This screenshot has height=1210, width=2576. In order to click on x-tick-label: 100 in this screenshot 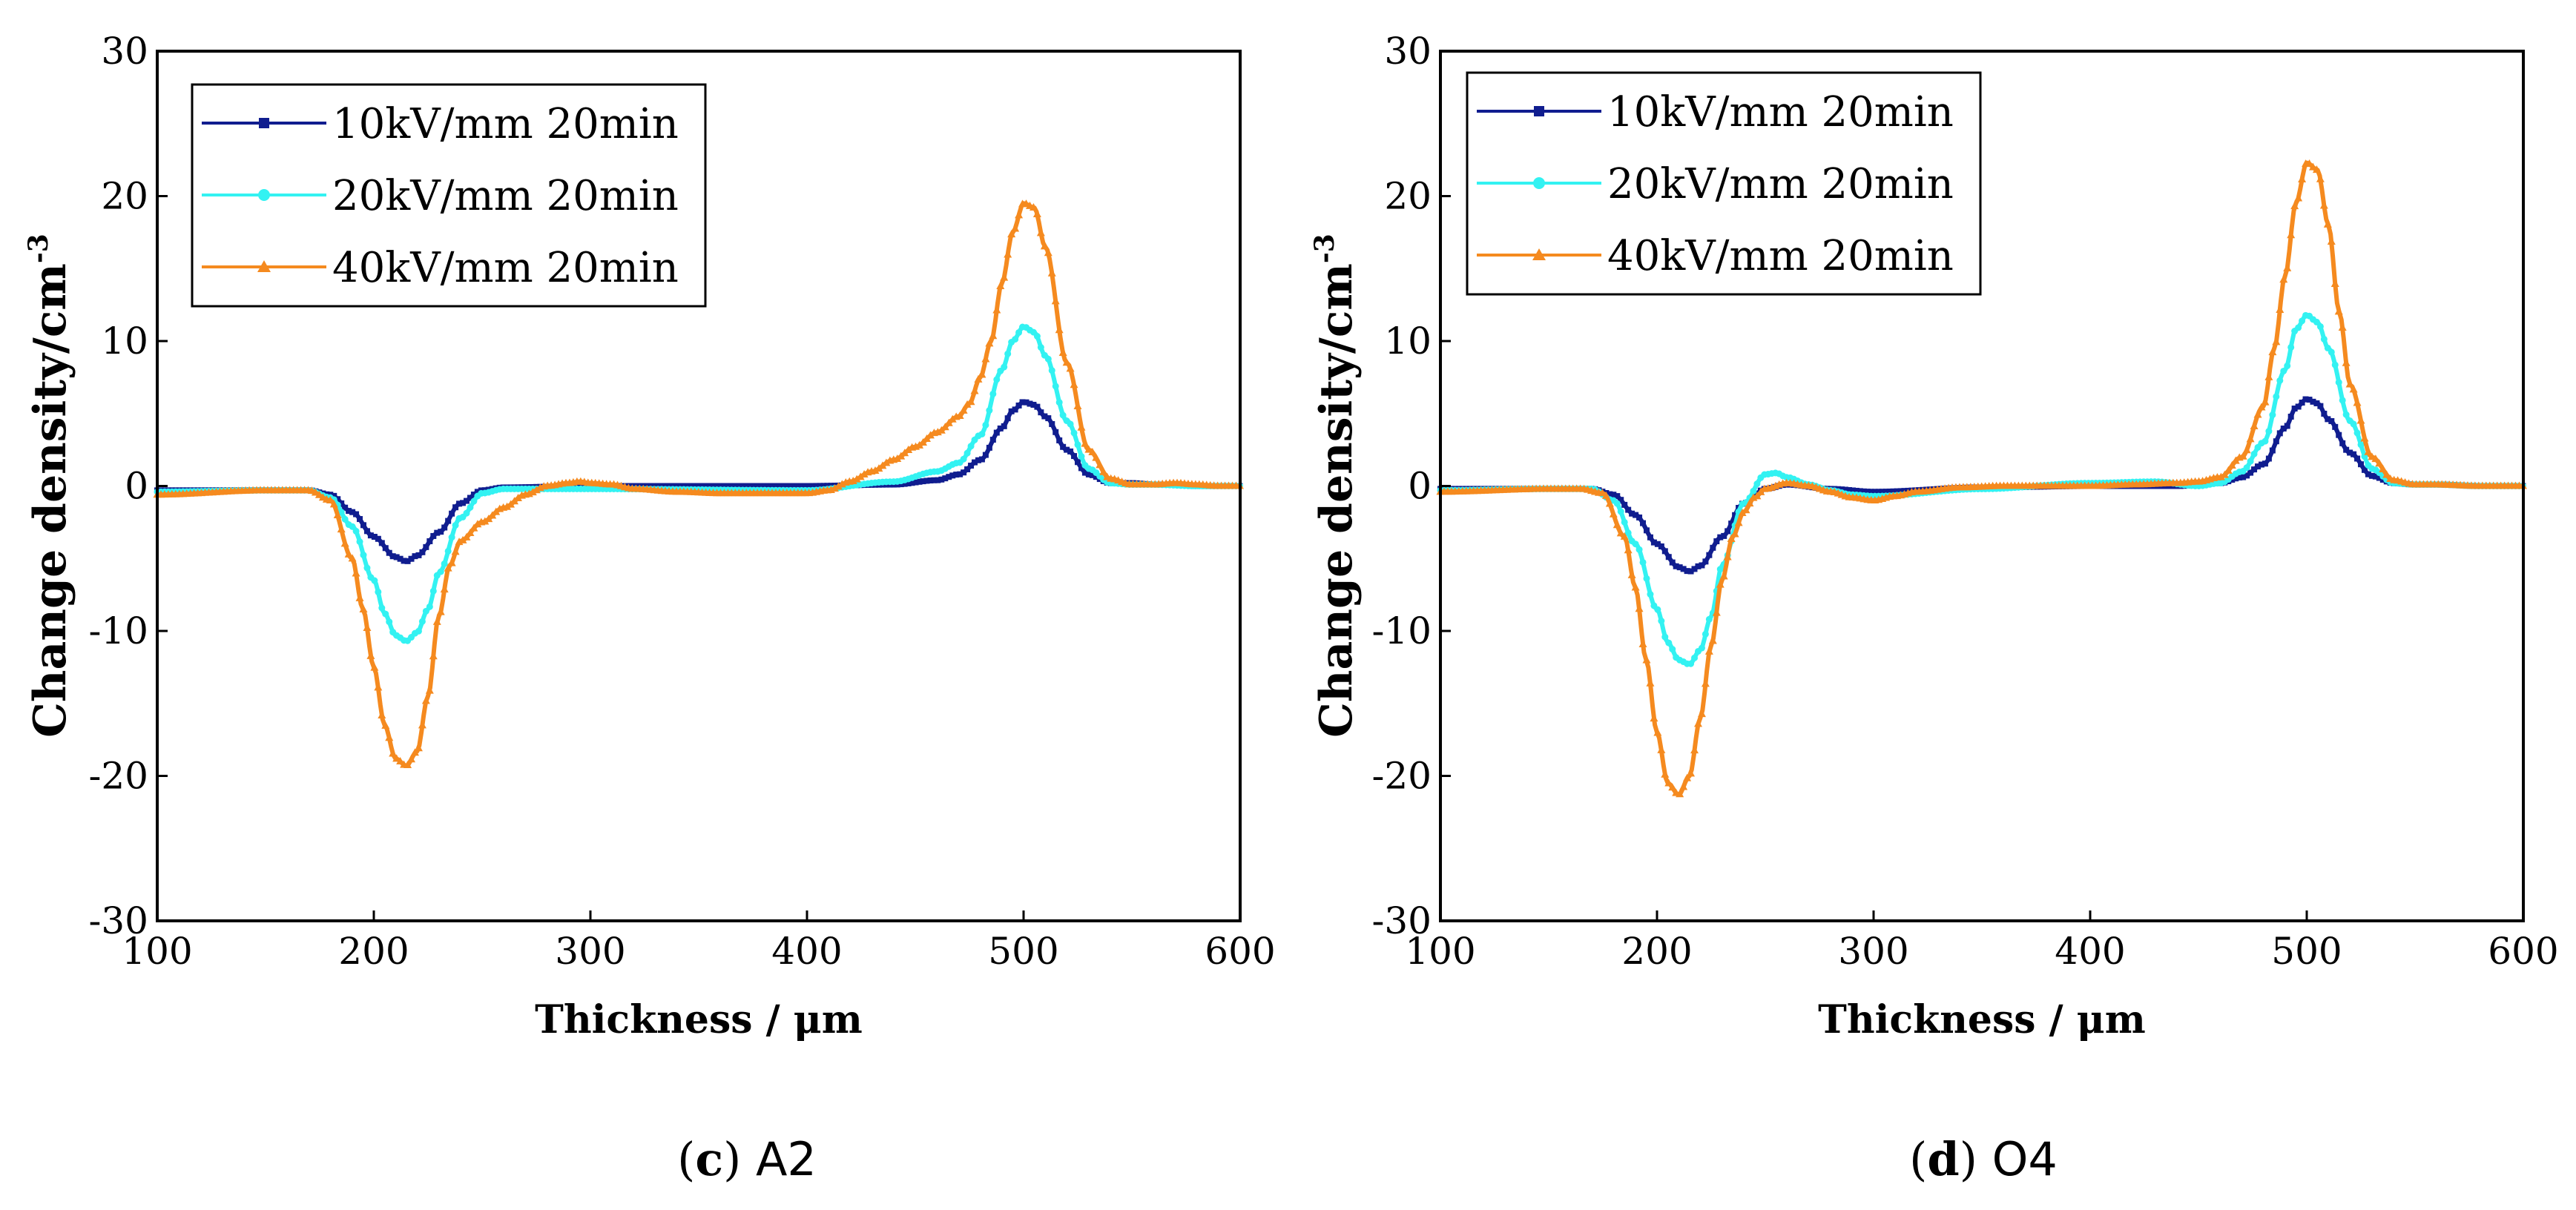, I will do `click(1440, 951)`.